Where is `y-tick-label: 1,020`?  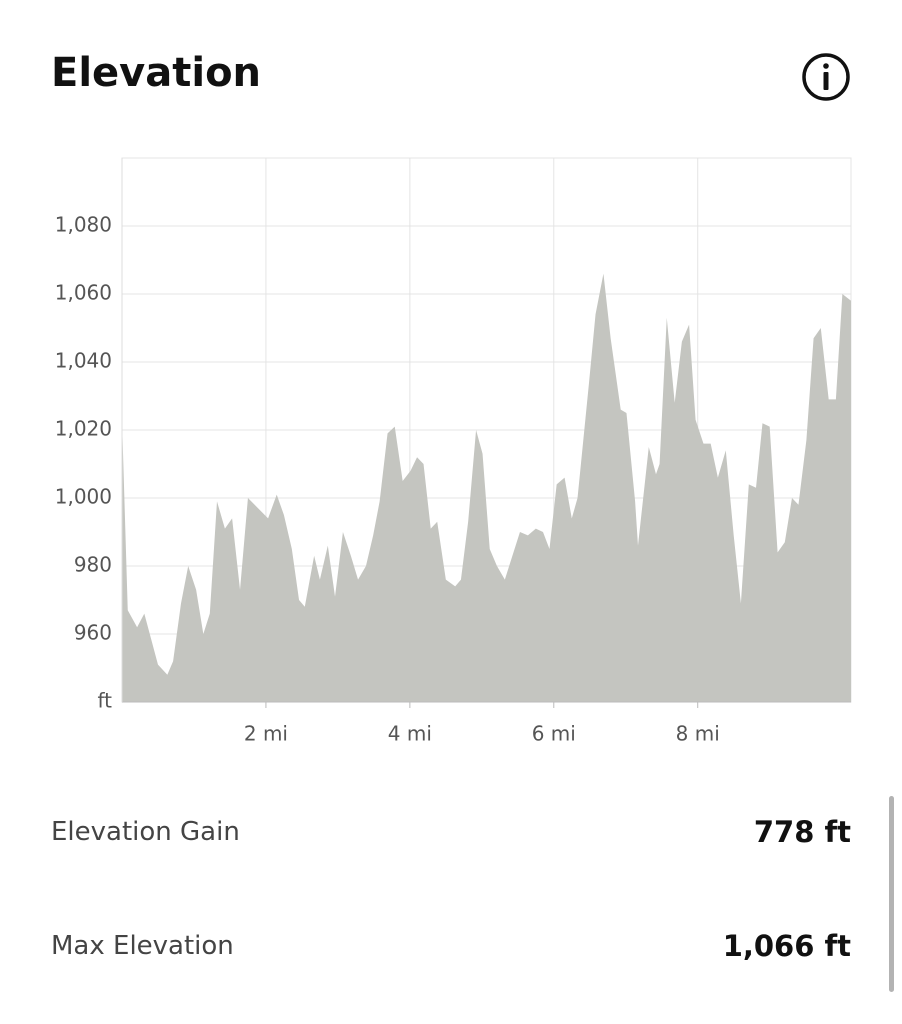 y-tick-label: 1,020 is located at coordinates (83, 429).